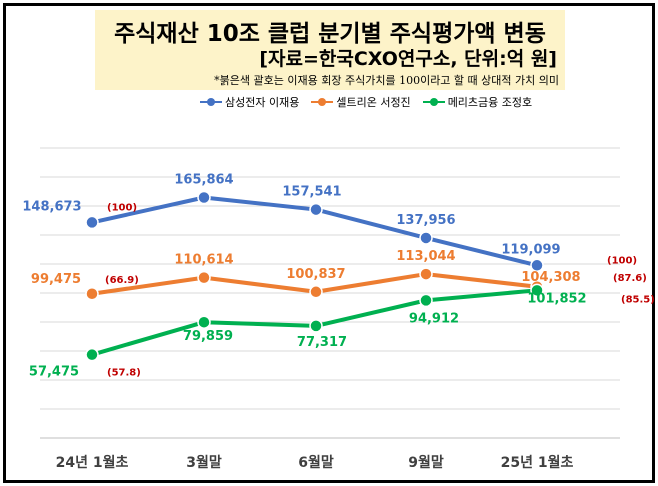 Image resolution: width=658 pixels, height=486 pixels. I want to click on data-label: 99,475, so click(56, 279).